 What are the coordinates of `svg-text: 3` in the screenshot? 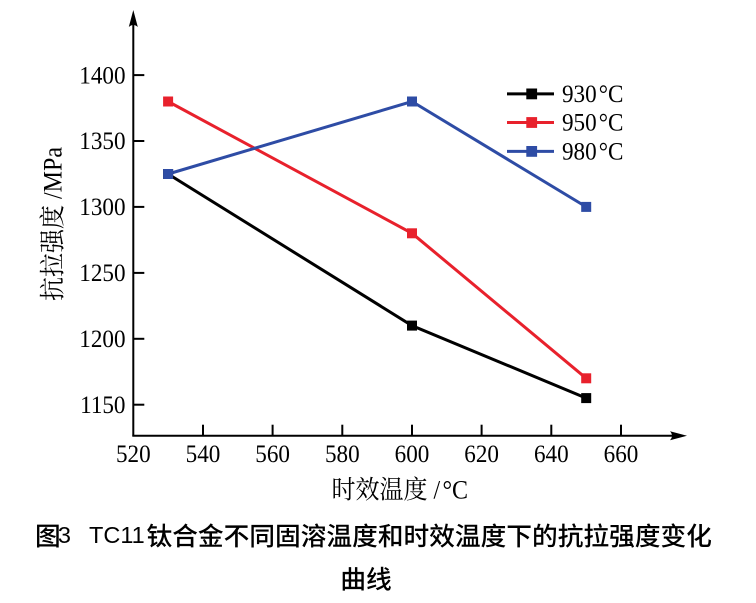 It's located at (64, 535).